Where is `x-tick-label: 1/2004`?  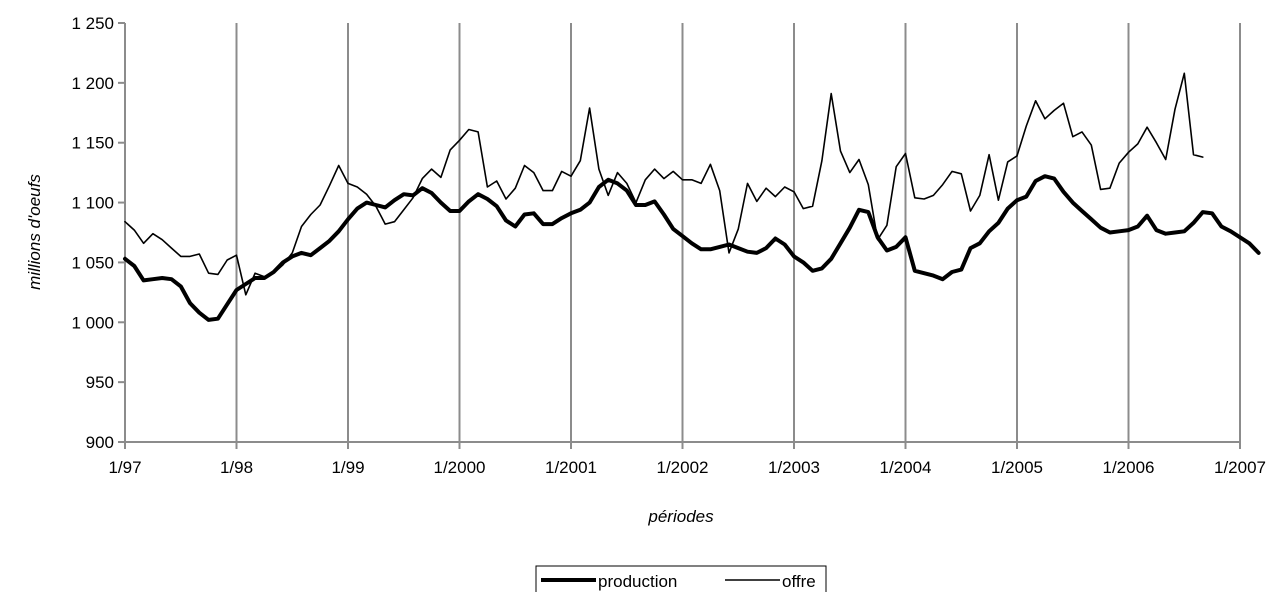 x-tick-label: 1/2004 is located at coordinates (906, 467).